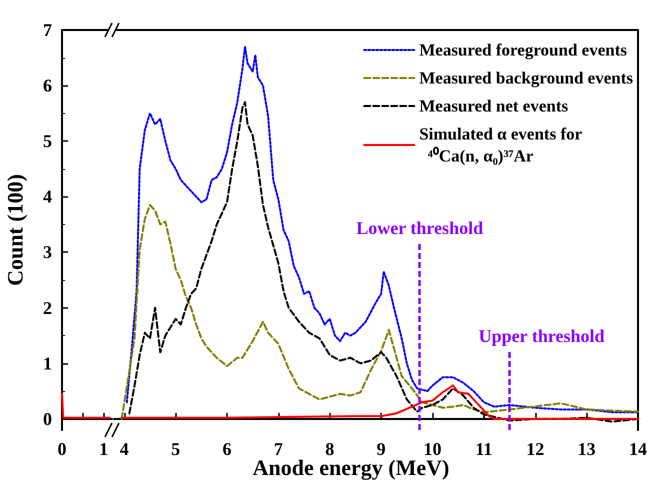  Describe the element at coordinates (124, 449) in the screenshot. I see `x-tick-label: 4` at that location.